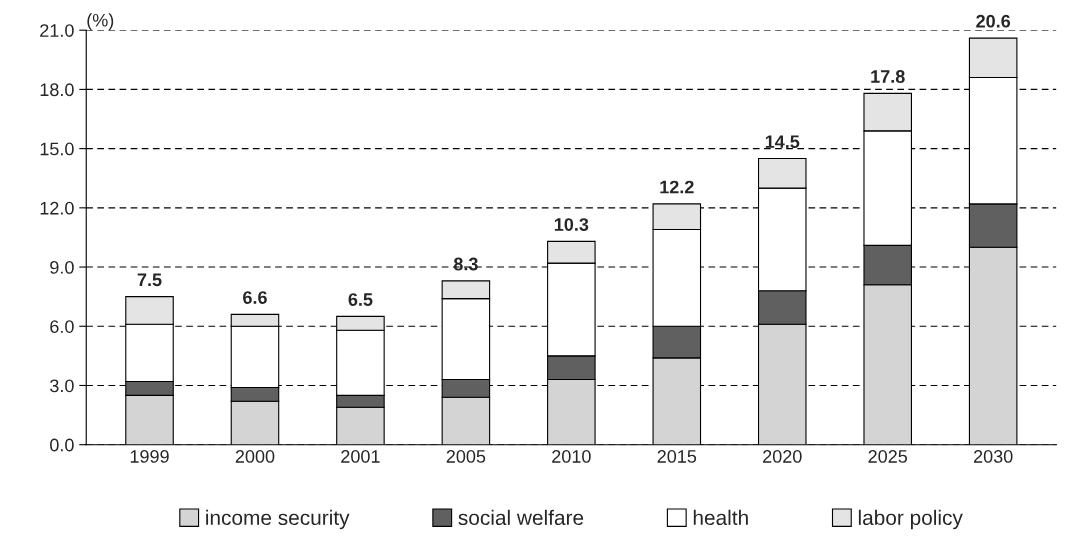 The image size is (1078, 549). I want to click on total-label: 10.3, so click(571, 224).